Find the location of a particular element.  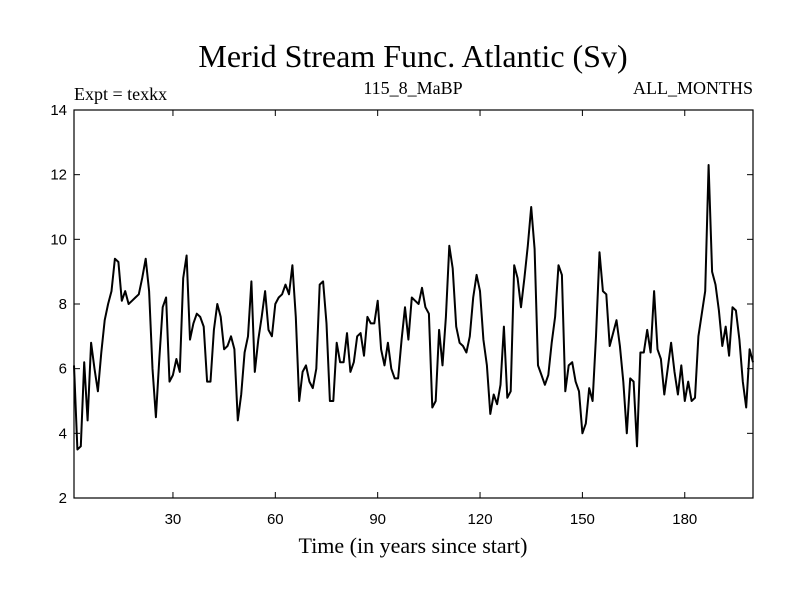

subtitle-run: 115_8_MaBP is located at coordinates (412, 88).